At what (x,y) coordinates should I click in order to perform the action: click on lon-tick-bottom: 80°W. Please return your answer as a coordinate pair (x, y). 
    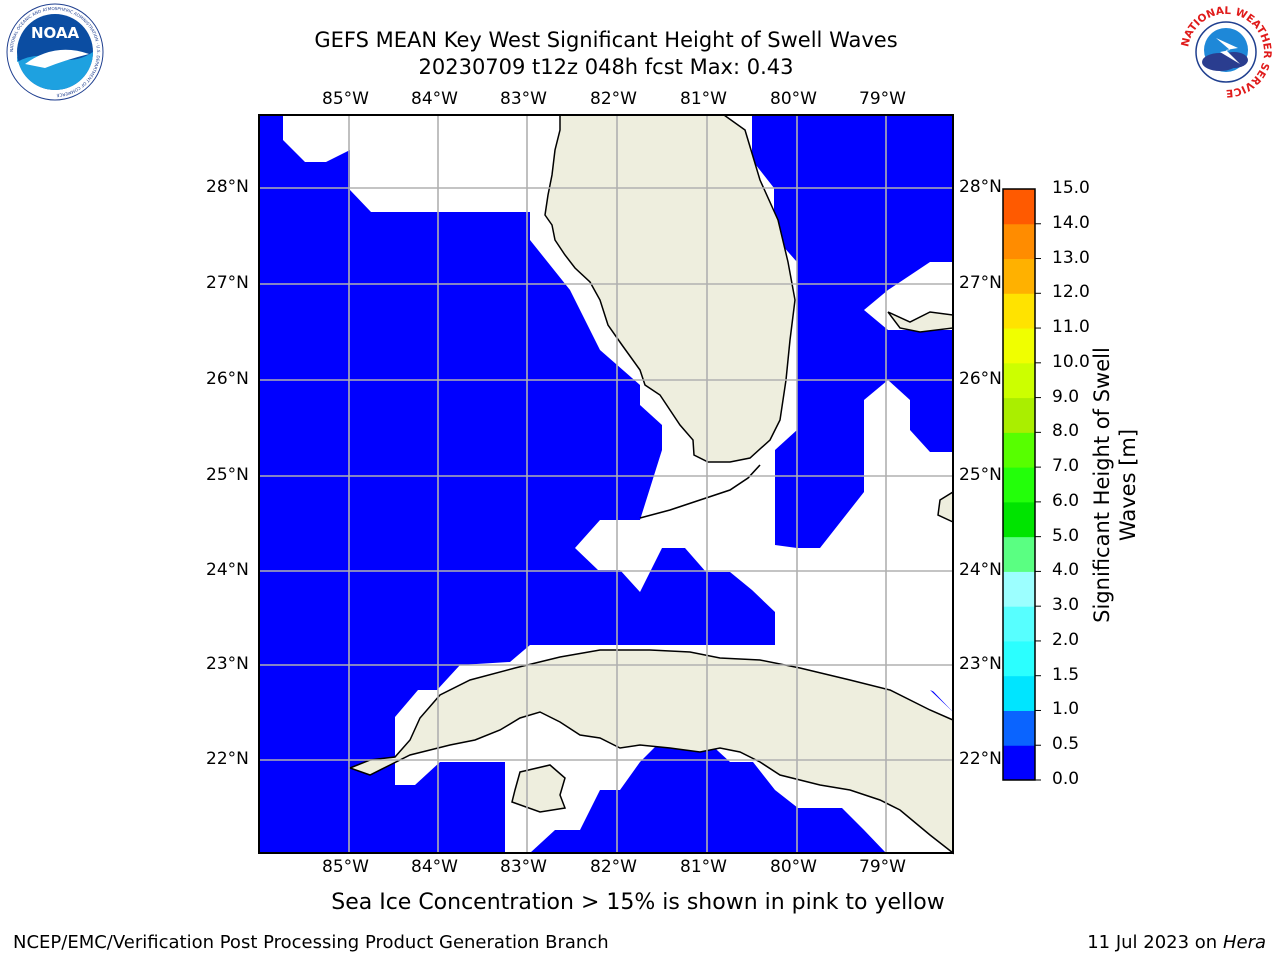
    Looking at the image, I should click on (793, 867).